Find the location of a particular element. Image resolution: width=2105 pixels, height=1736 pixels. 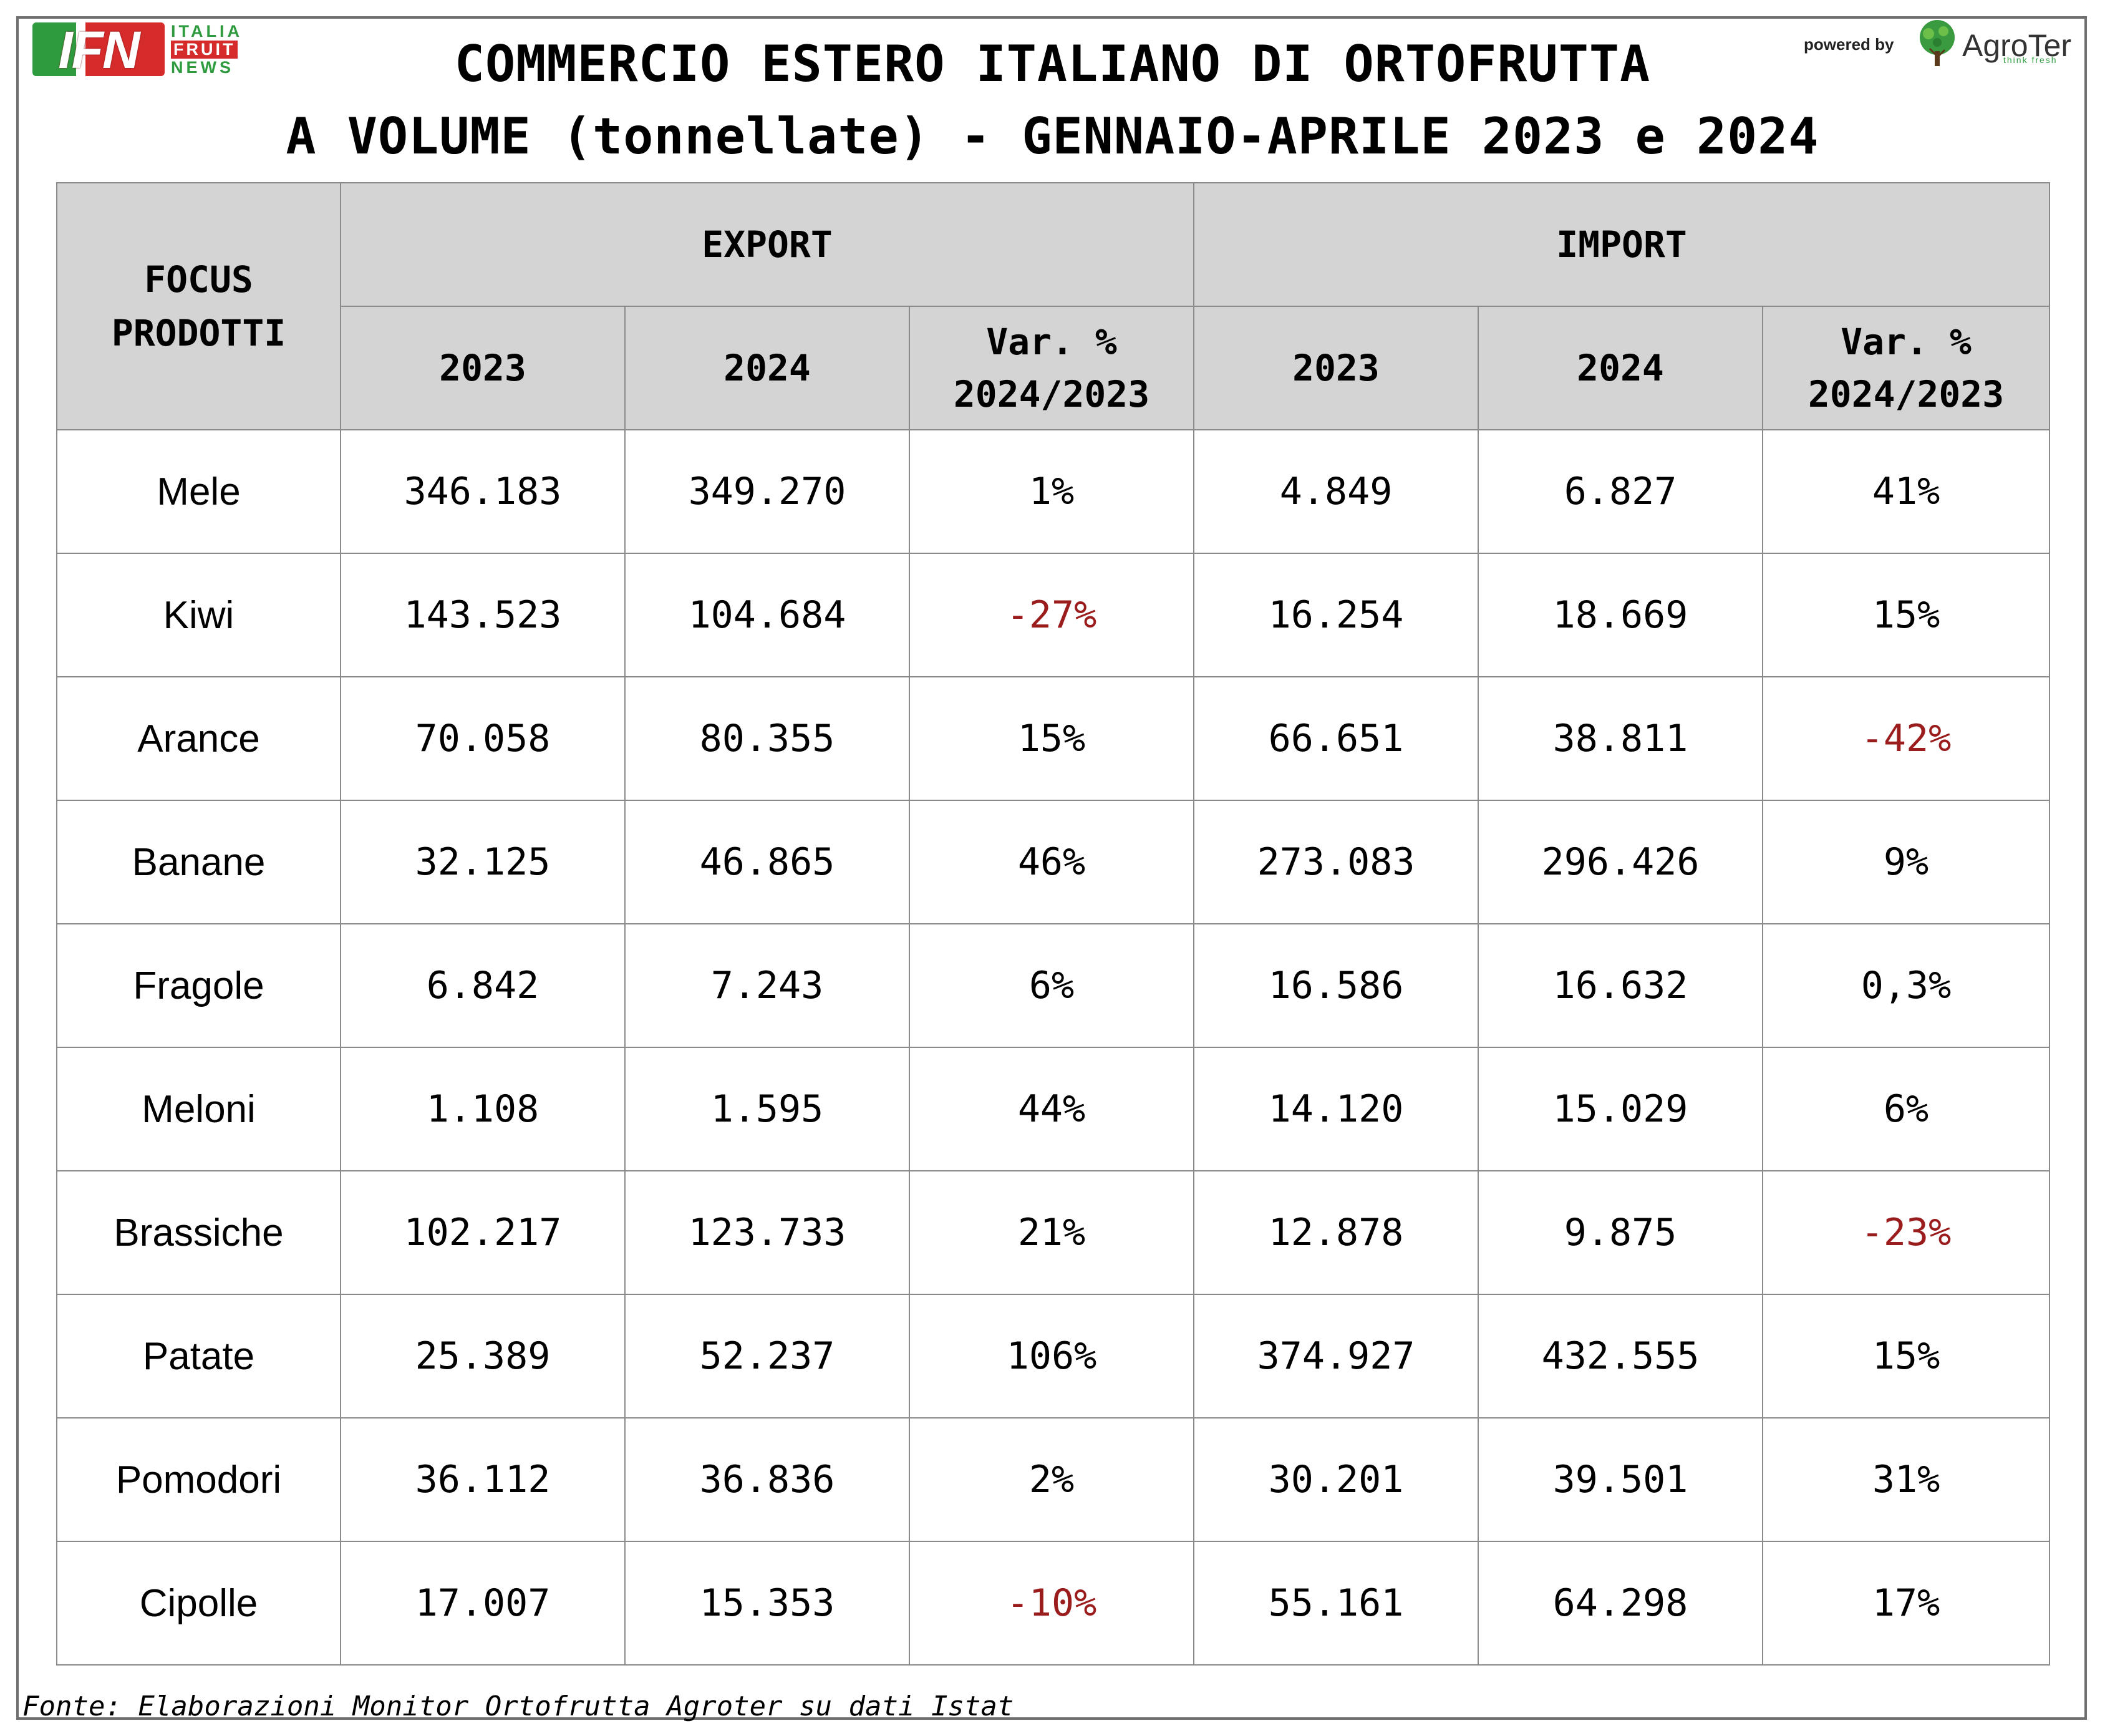

import-2024-cell: 296.426 is located at coordinates (1621, 862).